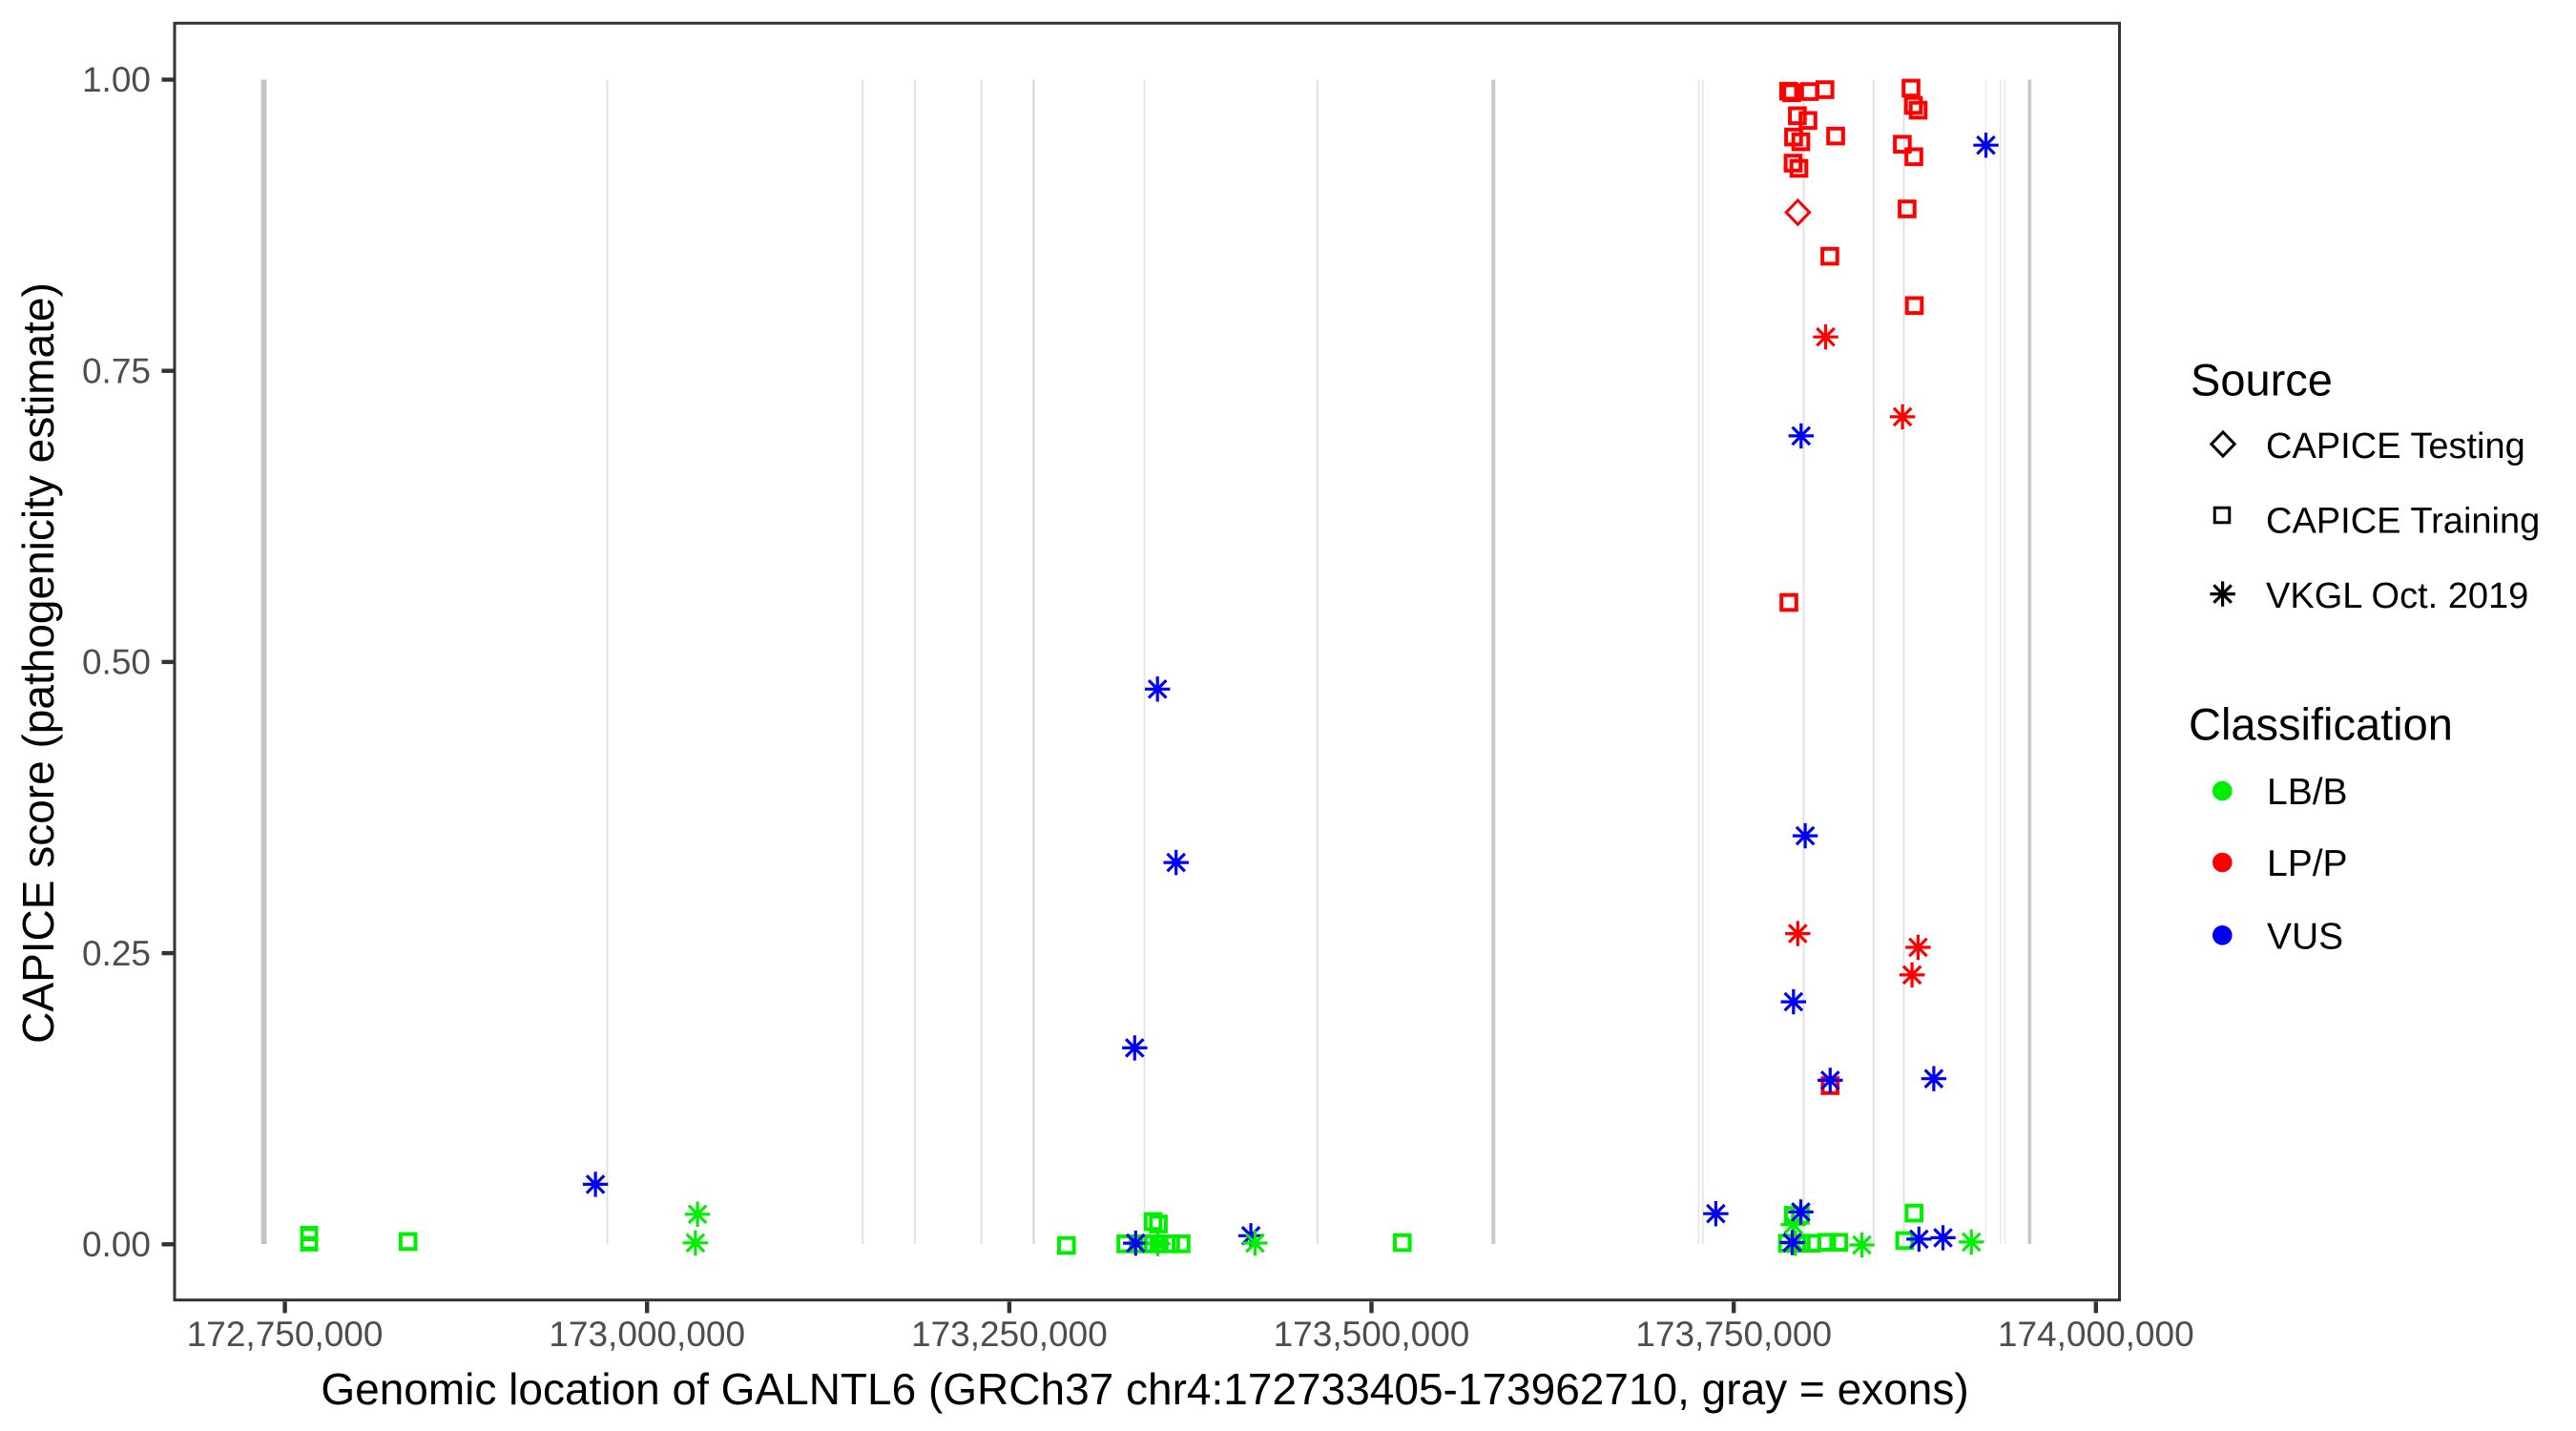  Describe the element at coordinates (38, 663) in the screenshot. I see `svg-text:CAPICE score (pathogenicity es: CAPICE score (pathogenicity estimate)` at that location.